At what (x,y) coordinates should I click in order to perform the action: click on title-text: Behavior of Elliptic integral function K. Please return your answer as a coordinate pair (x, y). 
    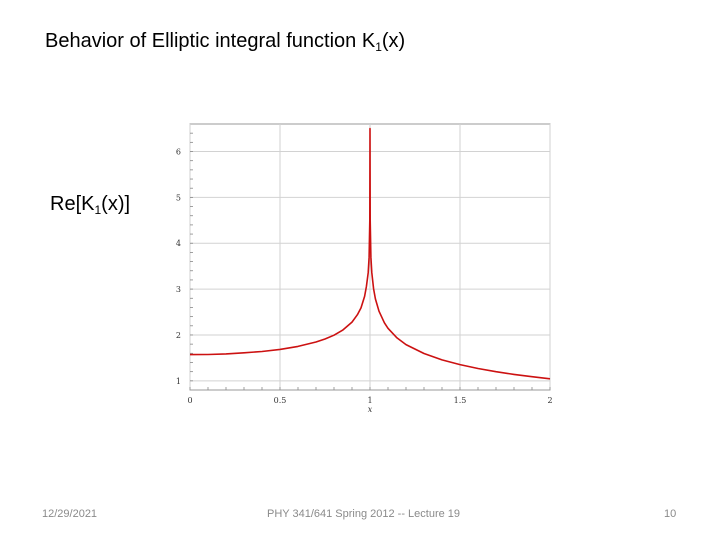
    Looking at the image, I should click on (210, 41).